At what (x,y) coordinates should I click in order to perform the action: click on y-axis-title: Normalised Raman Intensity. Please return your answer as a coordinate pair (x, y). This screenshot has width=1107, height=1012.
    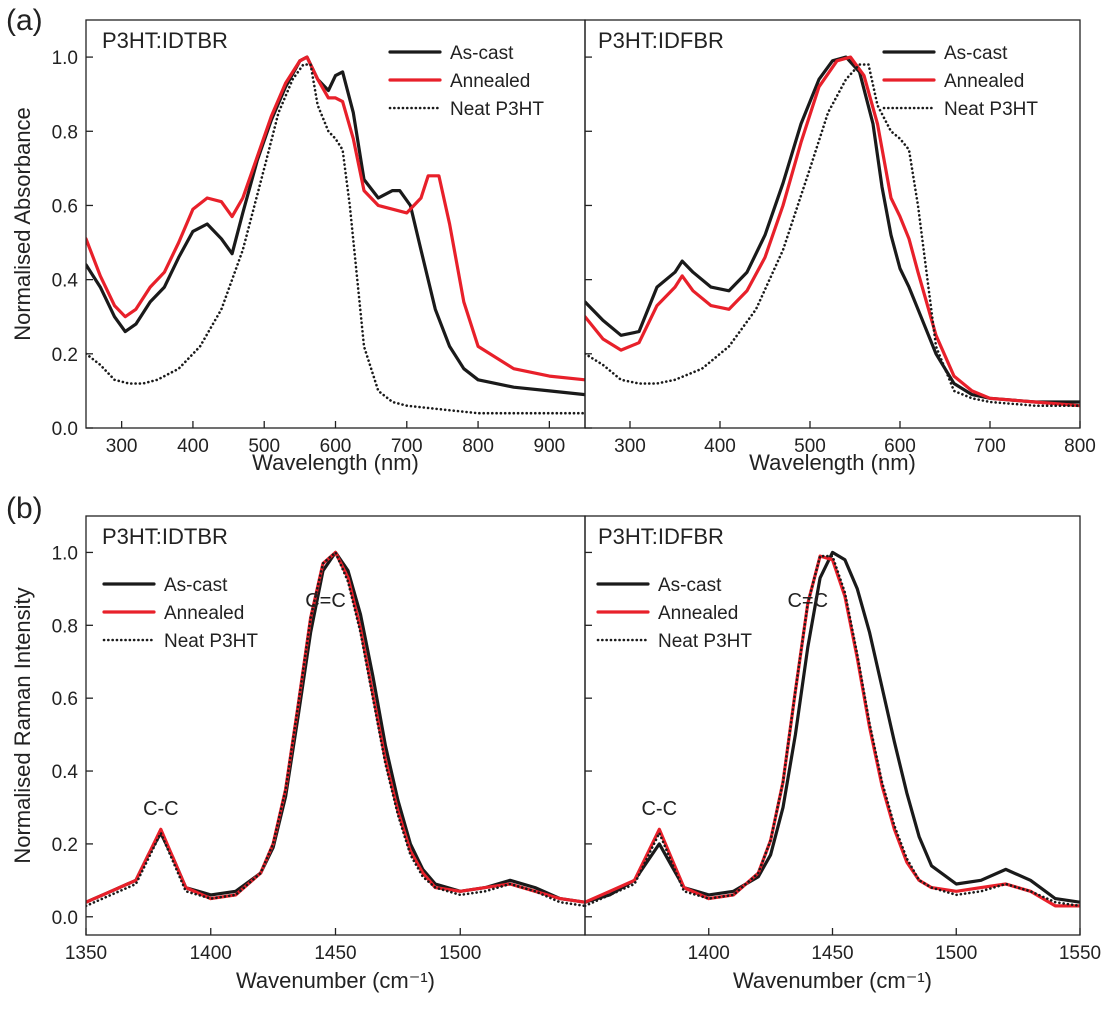
    Looking at the image, I should click on (22, 725).